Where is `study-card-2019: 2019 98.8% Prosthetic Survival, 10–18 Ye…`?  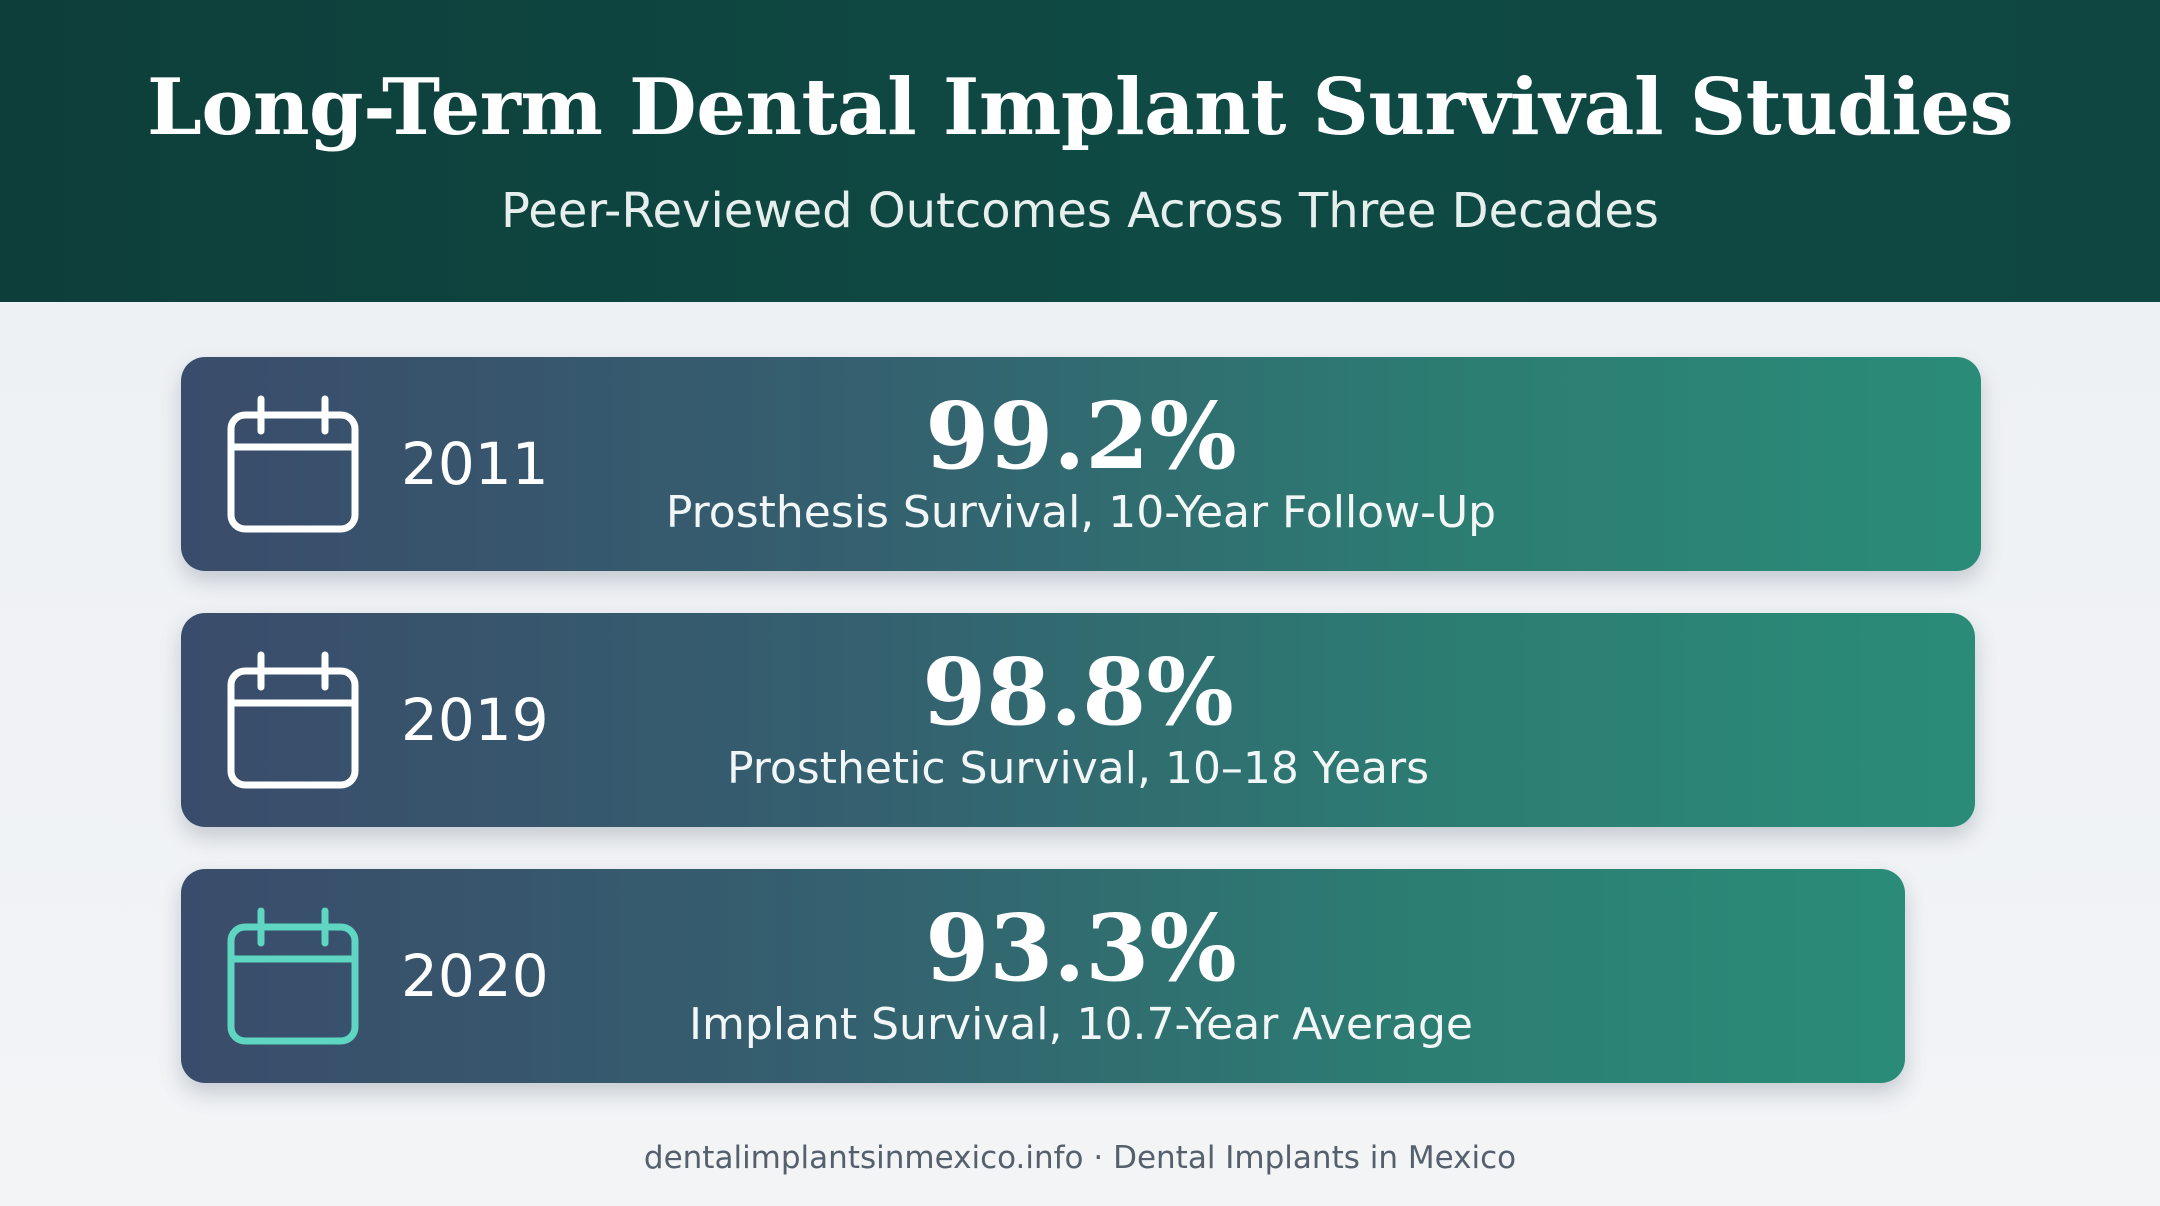 study-card-2019: 2019 98.8% Prosthetic Survival, 10–18 Ye… is located at coordinates (1078, 720).